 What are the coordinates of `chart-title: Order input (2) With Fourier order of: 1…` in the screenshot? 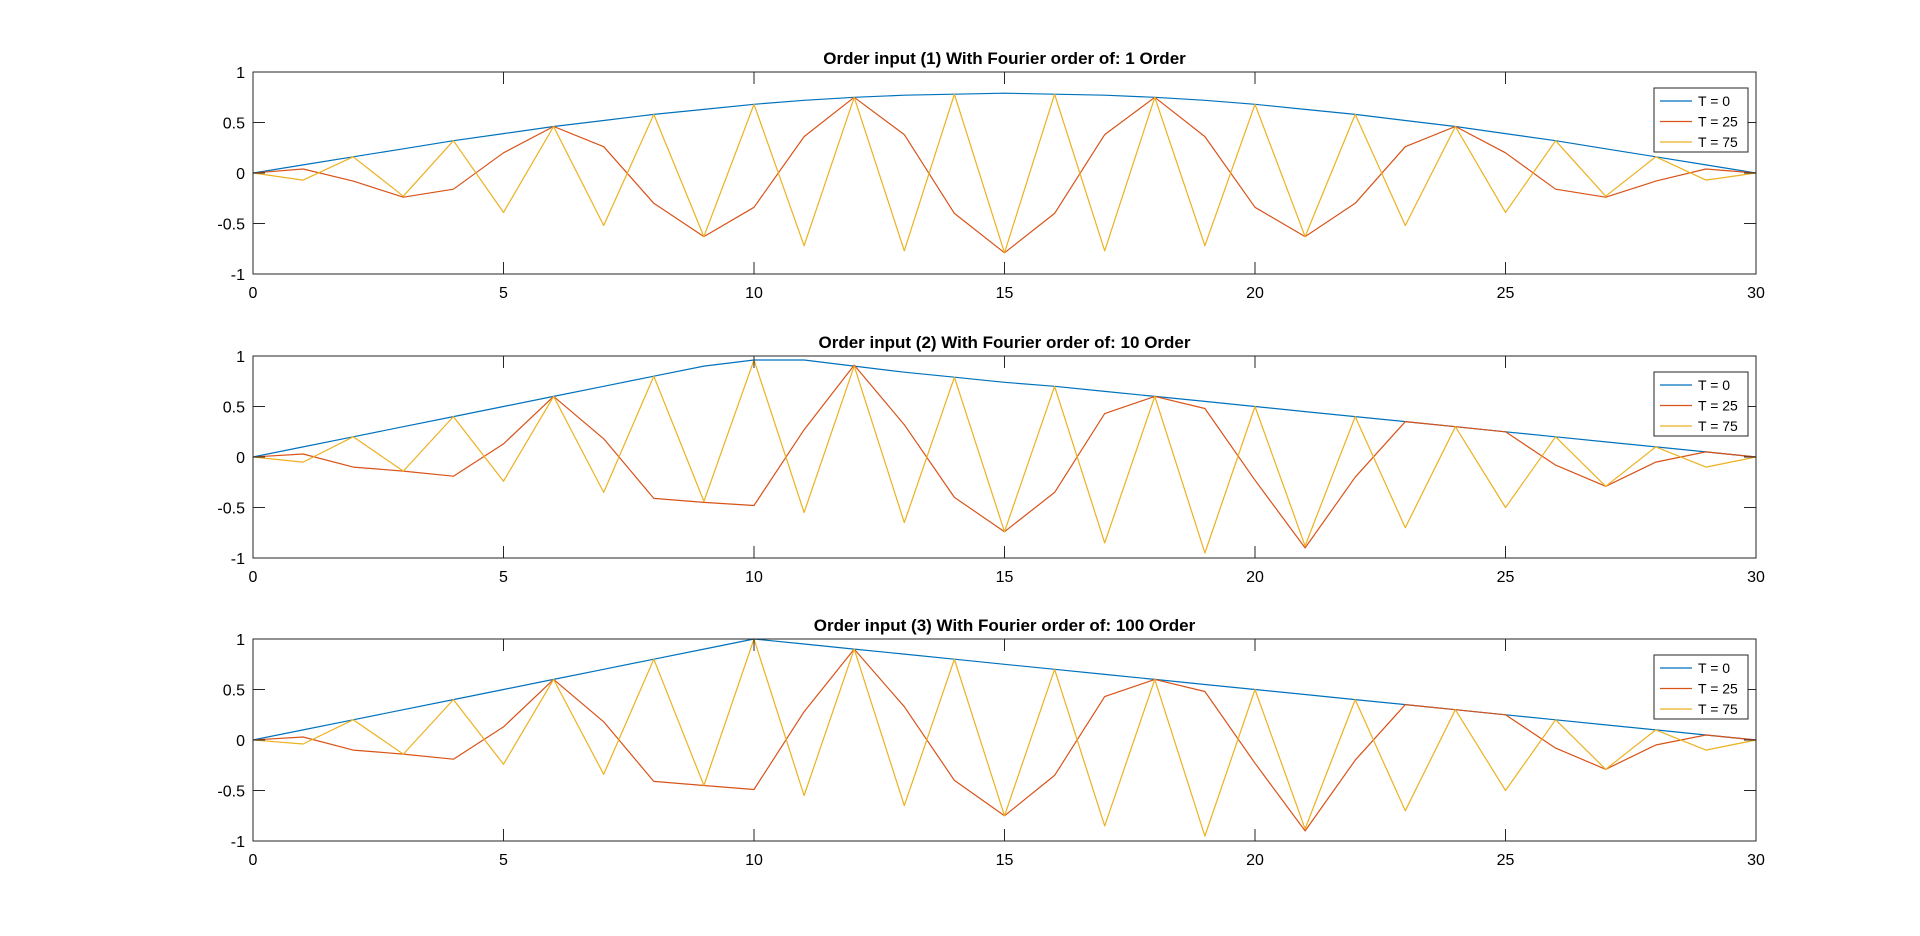 It's located at (1005, 342).